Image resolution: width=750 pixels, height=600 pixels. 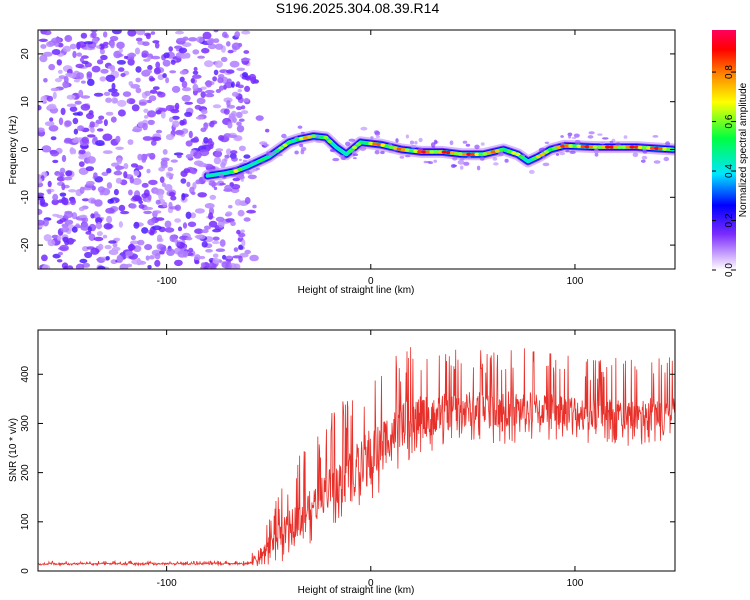 What do you see at coordinates (25, 423) in the screenshot?
I see `y-tick-label: 300` at bounding box center [25, 423].